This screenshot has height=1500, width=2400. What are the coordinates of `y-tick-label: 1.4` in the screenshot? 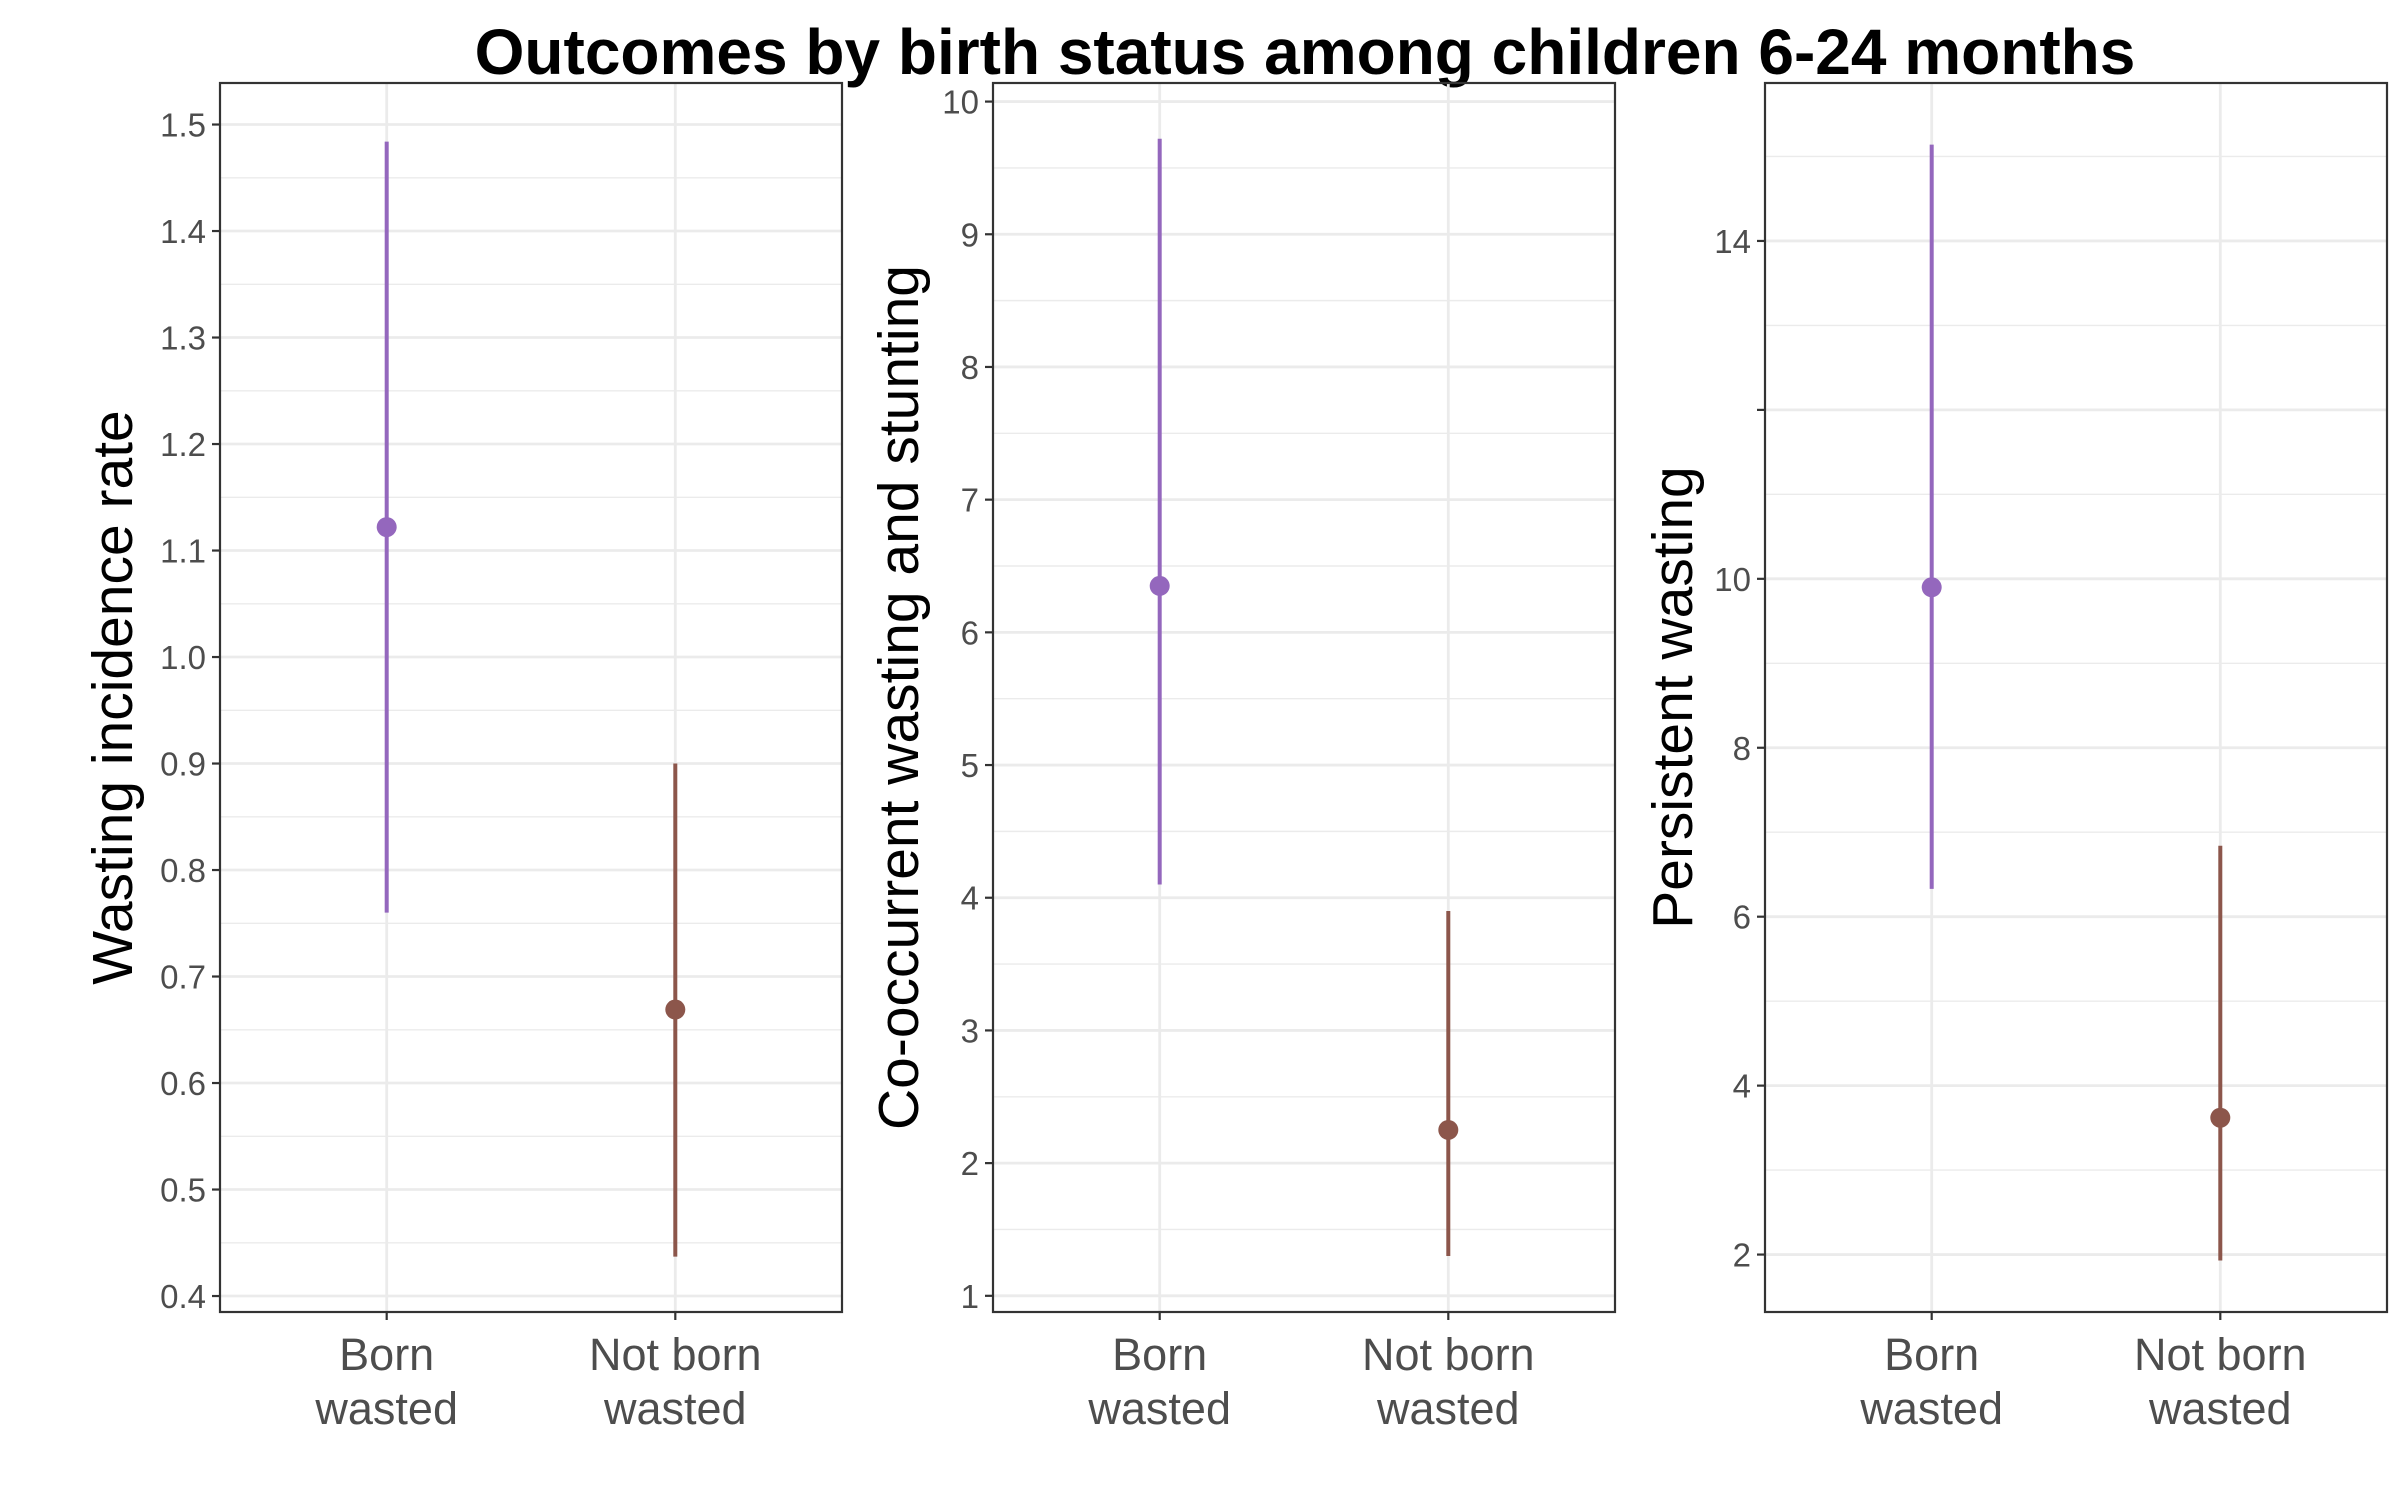 It's located at (183, 231).